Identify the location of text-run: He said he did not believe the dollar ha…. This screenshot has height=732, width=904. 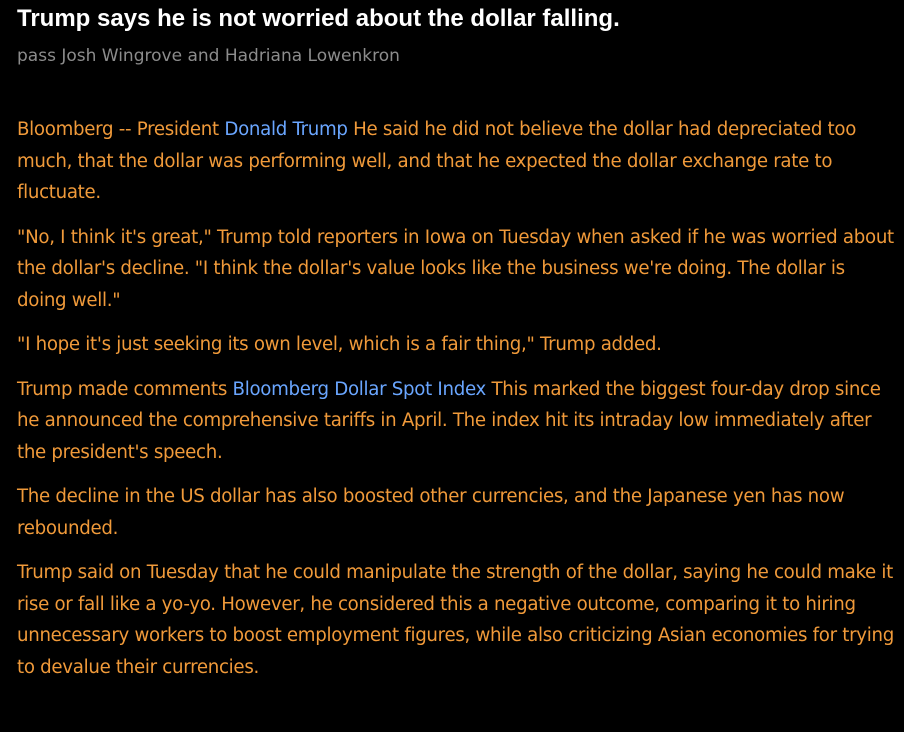
(437, 161).